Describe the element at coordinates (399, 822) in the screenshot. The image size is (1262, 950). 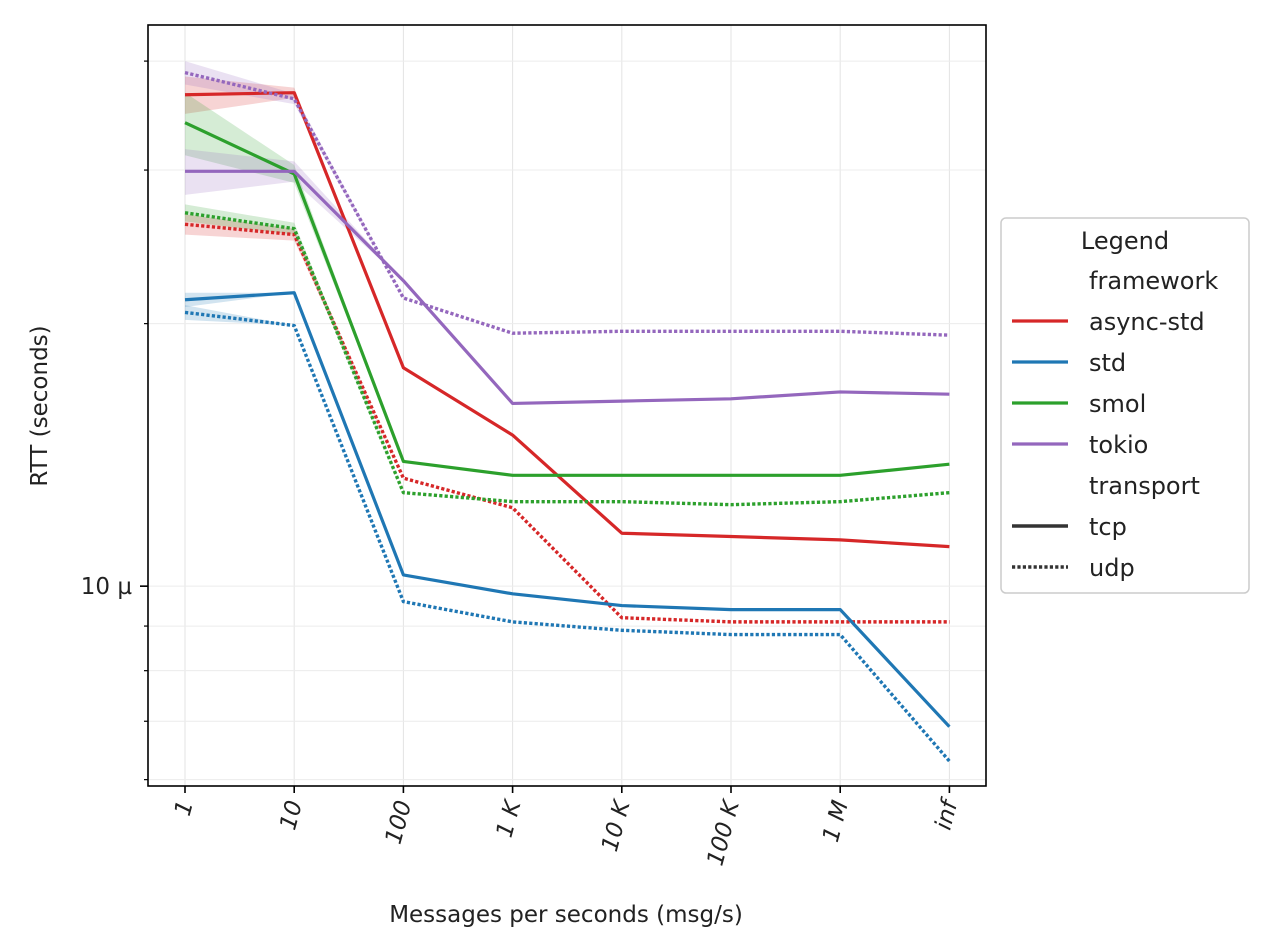
I see `x-tick-label: 100` at that location.